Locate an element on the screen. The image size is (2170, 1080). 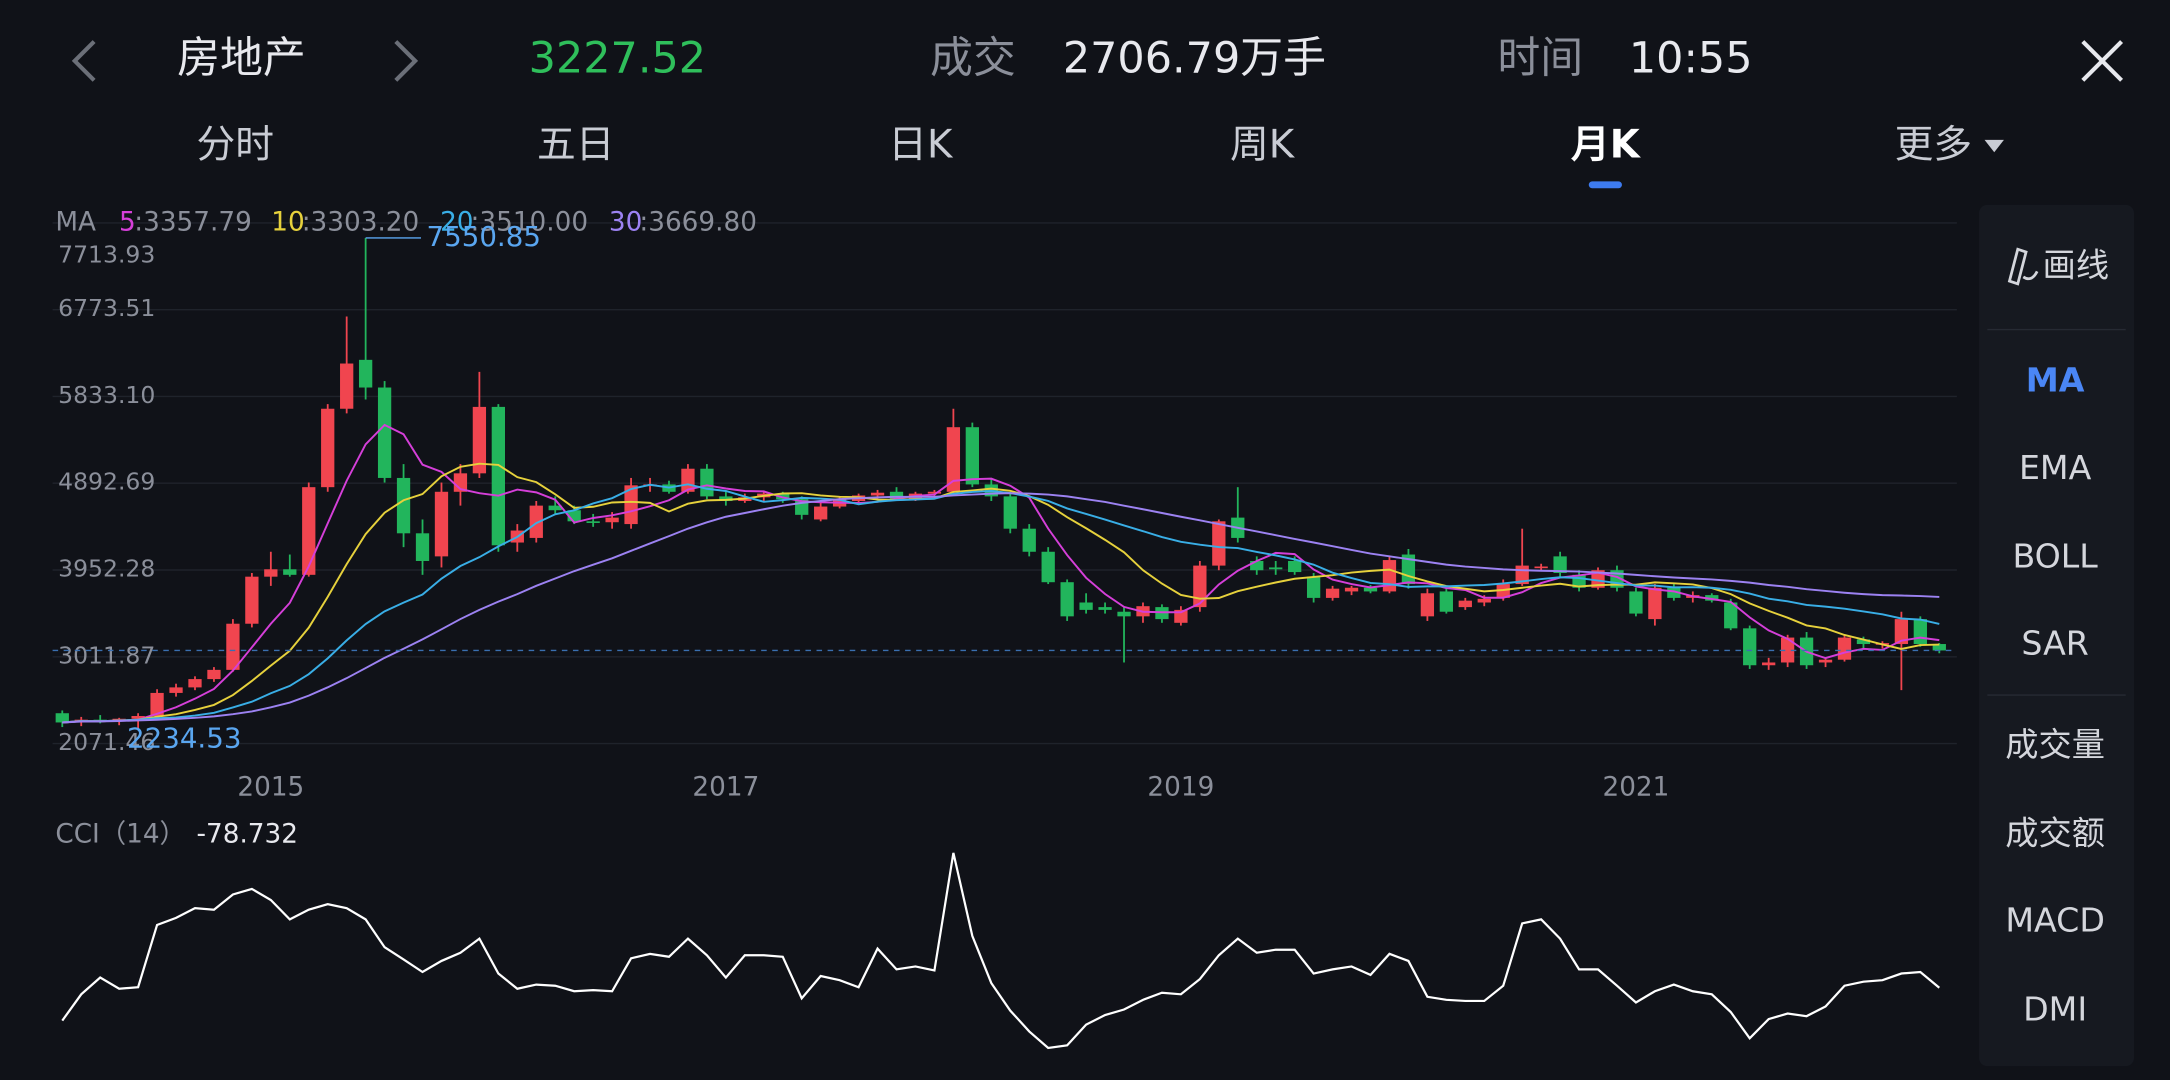
indicator-option: 画线 is located at coordinates (2076, 265).